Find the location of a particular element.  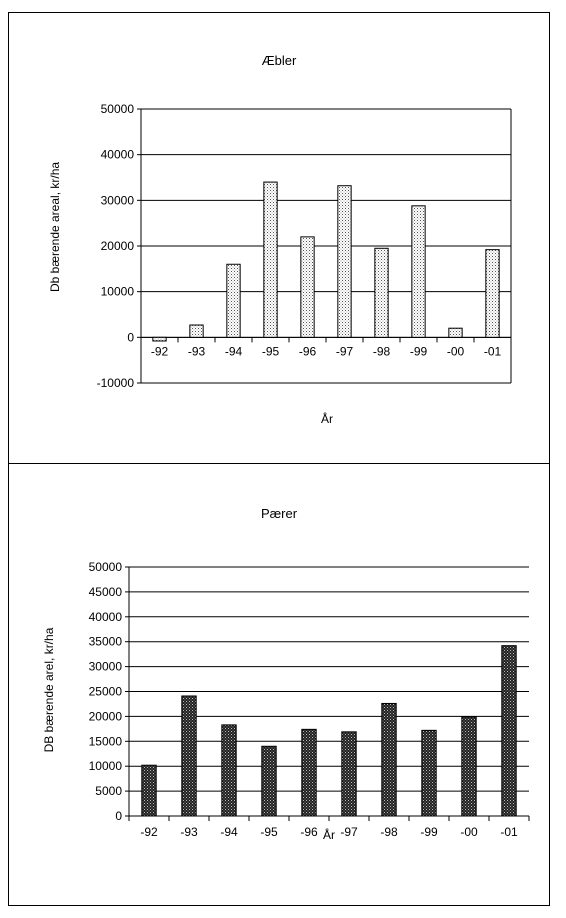

y-tick-label: 5000 is located at coordinates (108, 791).